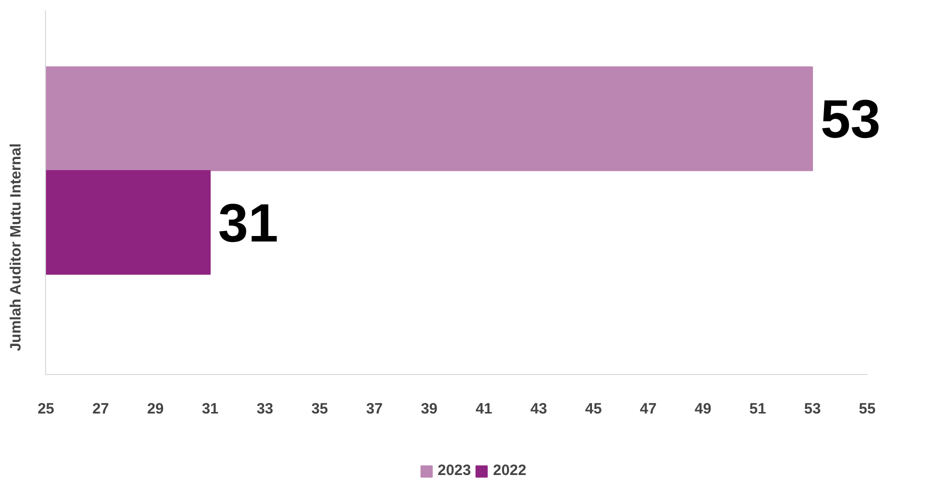 The image size is (926, 488). What do you see at coordinates (429, 409) in the screenshot?
I see `x-tick-label: 39` at bounding box center [429, 409].